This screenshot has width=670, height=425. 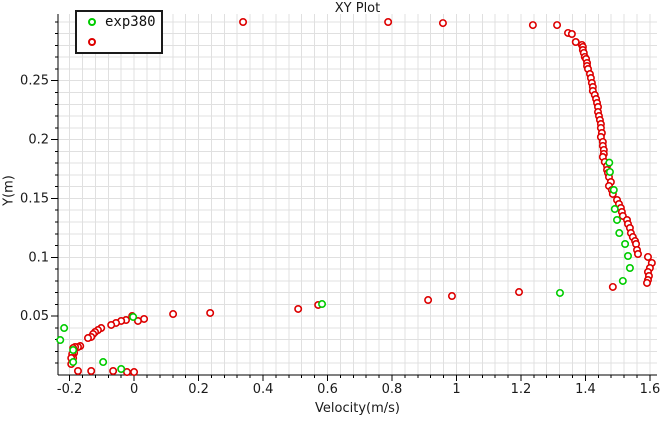 I want to click on y-tick-label: 0.05, so click(x=34, y=316).